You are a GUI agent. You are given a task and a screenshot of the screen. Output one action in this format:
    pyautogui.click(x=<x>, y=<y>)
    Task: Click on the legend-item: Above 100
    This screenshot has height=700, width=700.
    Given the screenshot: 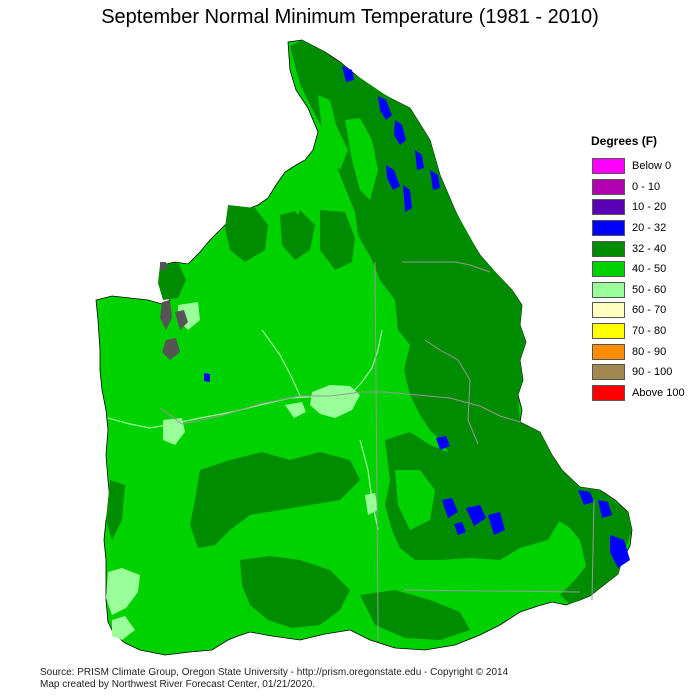 What is the action you would take?
    pyautogui.click(x=638, y=393)
    